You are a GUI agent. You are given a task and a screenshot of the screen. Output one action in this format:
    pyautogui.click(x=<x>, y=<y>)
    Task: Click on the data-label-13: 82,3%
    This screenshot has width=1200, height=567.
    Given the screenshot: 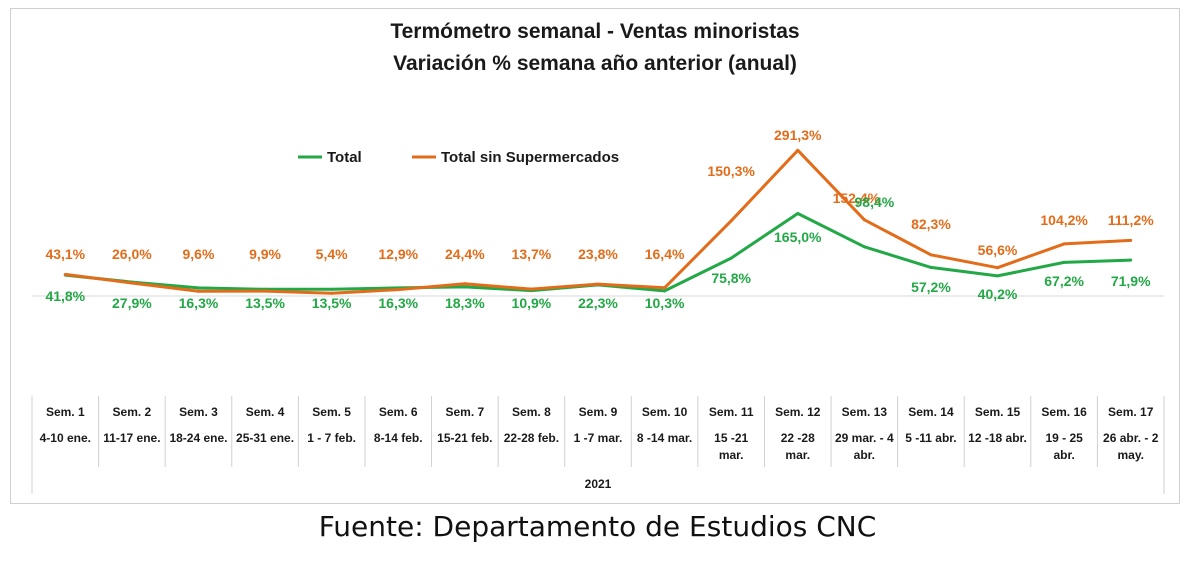 What is the action you would take?
    pyautogui.click(x=931, y=224)
    